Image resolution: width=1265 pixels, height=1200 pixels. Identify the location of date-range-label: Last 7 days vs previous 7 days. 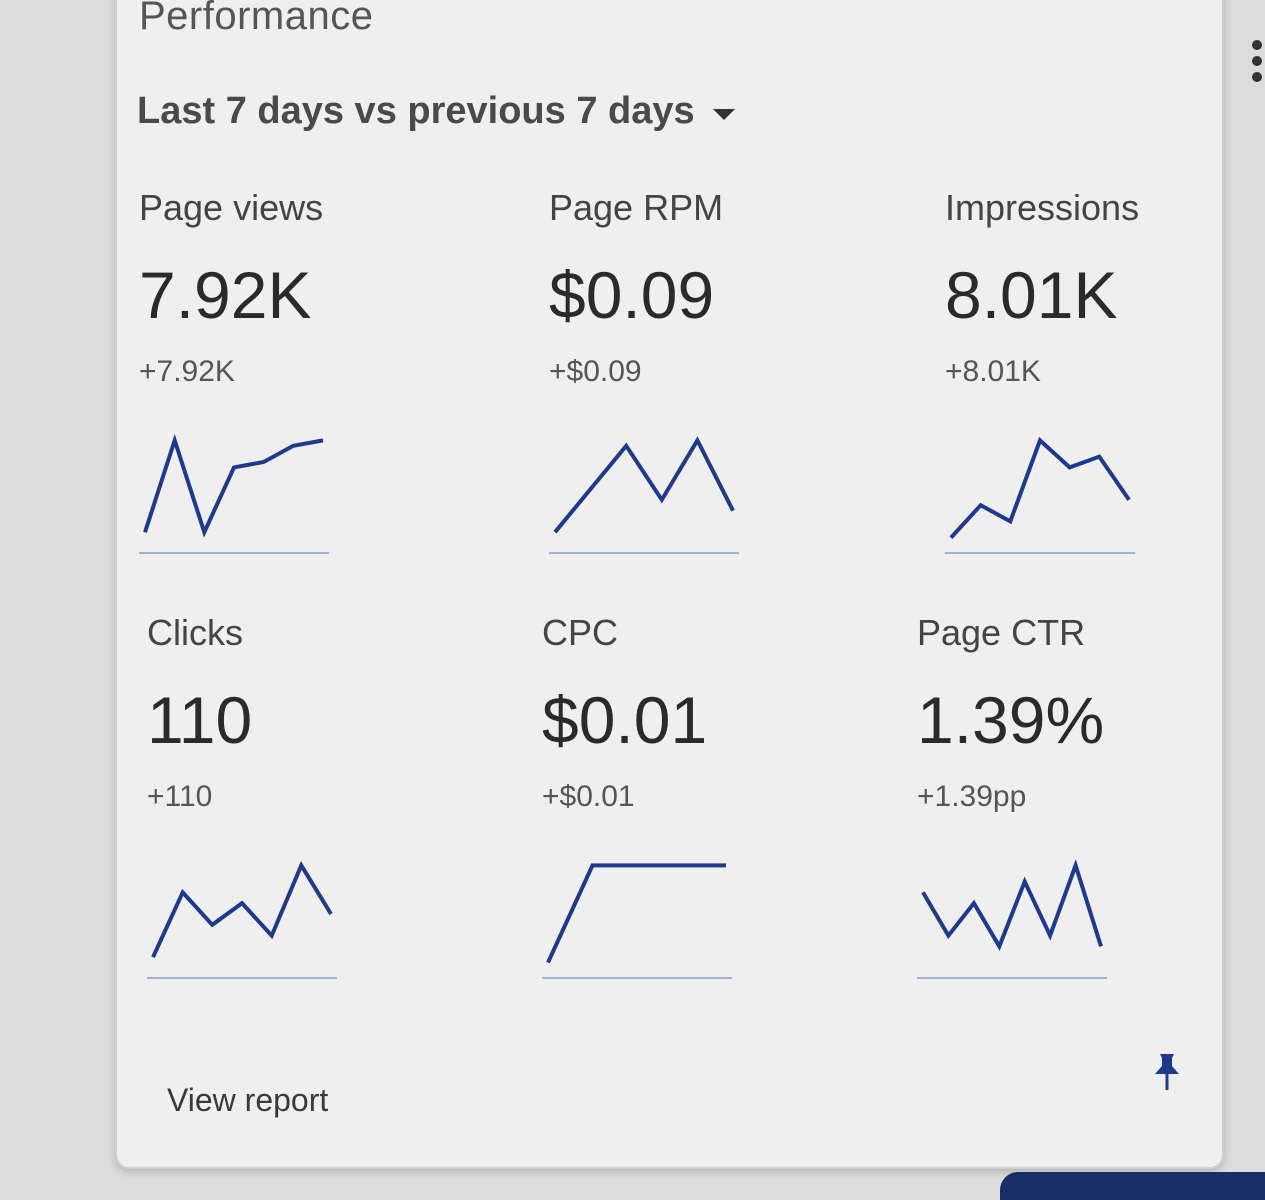
(416, 111).